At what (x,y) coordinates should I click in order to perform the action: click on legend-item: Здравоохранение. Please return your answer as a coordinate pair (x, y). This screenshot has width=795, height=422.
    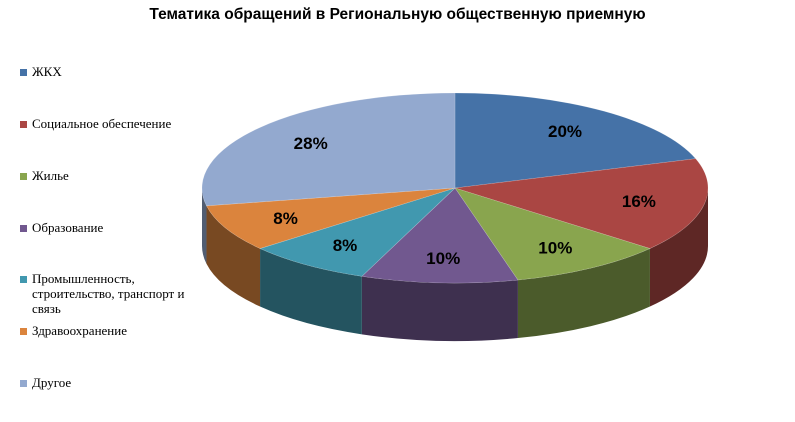
    Looking at the image, I should click on (113, 330).